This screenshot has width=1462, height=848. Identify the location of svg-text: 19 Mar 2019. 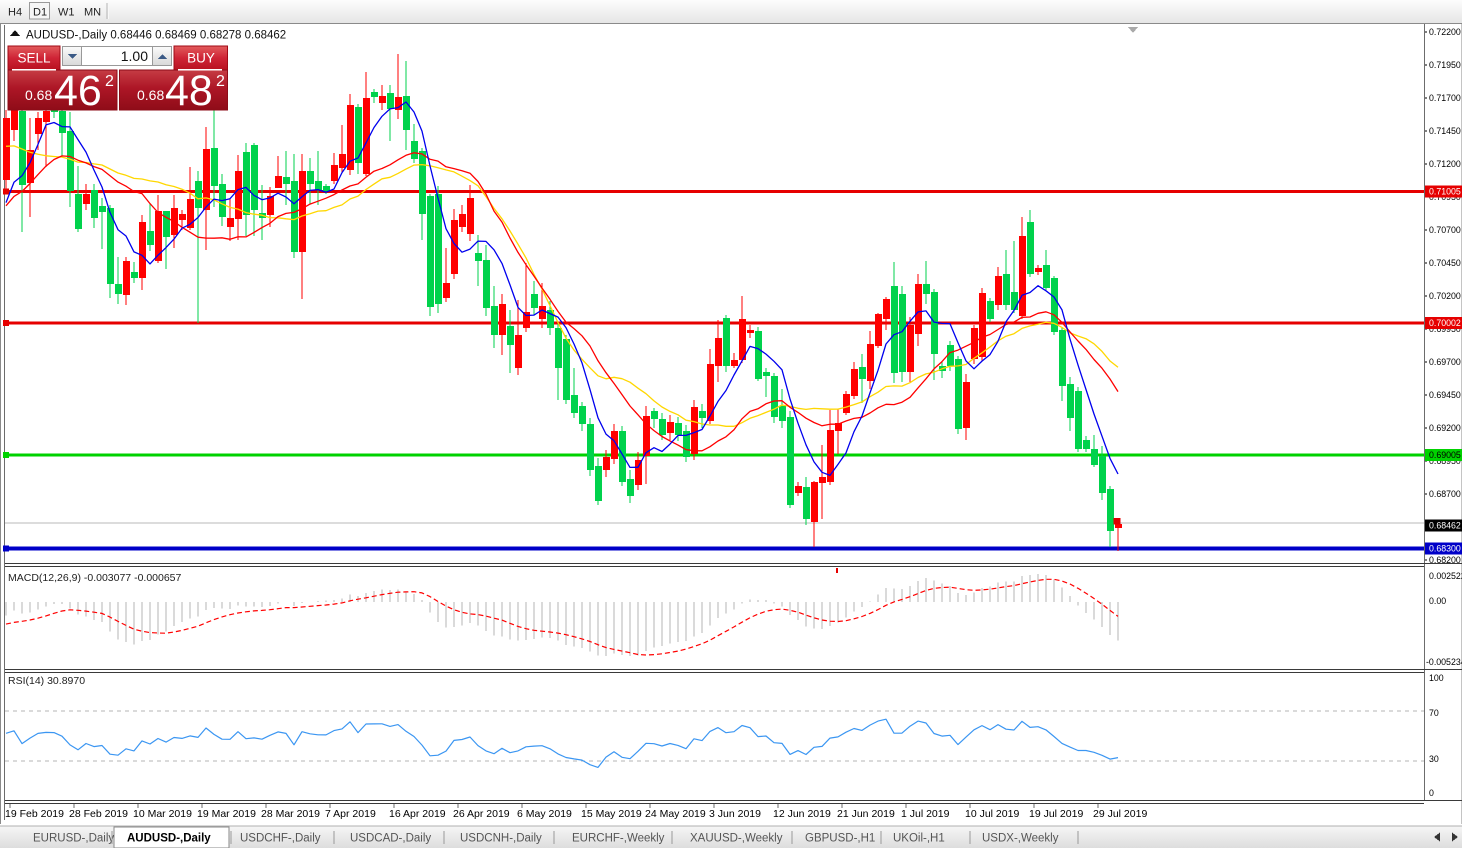
(226, 814).